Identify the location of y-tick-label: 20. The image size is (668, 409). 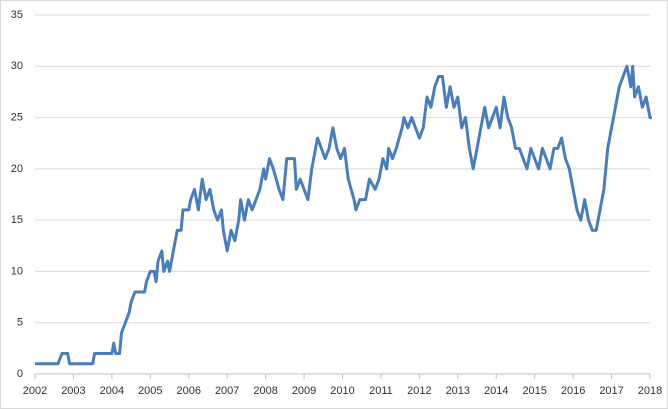
(17, 169).